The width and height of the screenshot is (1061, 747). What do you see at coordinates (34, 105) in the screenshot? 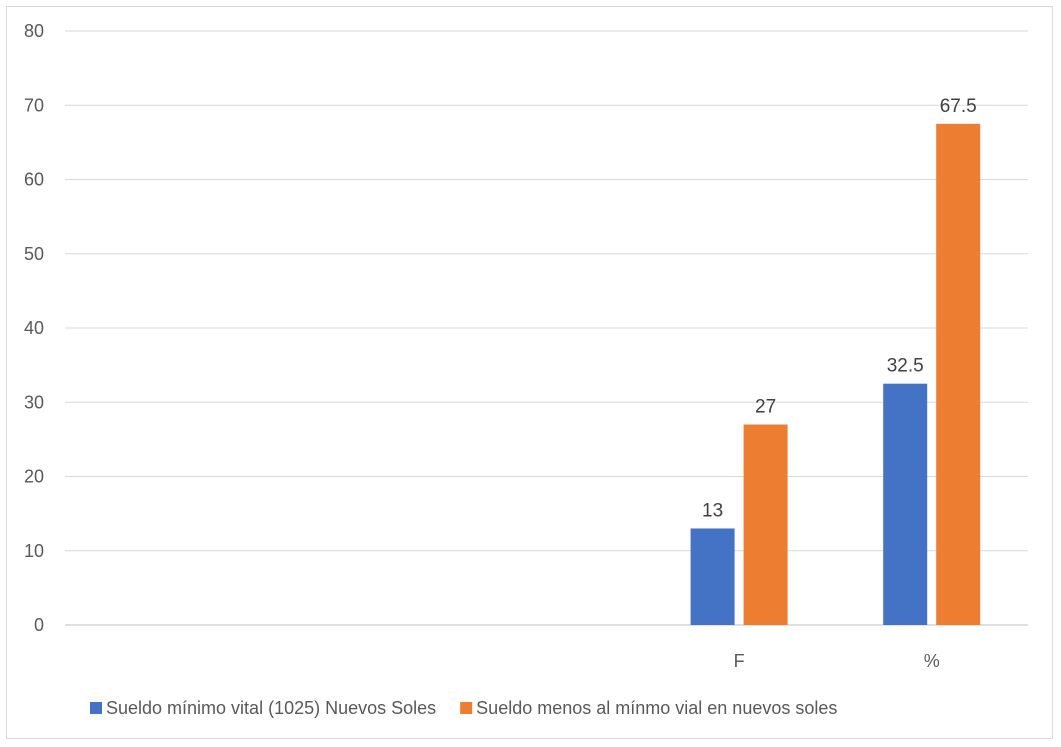
I see `y-tick-label: 70` at bounding box center [34, 105].